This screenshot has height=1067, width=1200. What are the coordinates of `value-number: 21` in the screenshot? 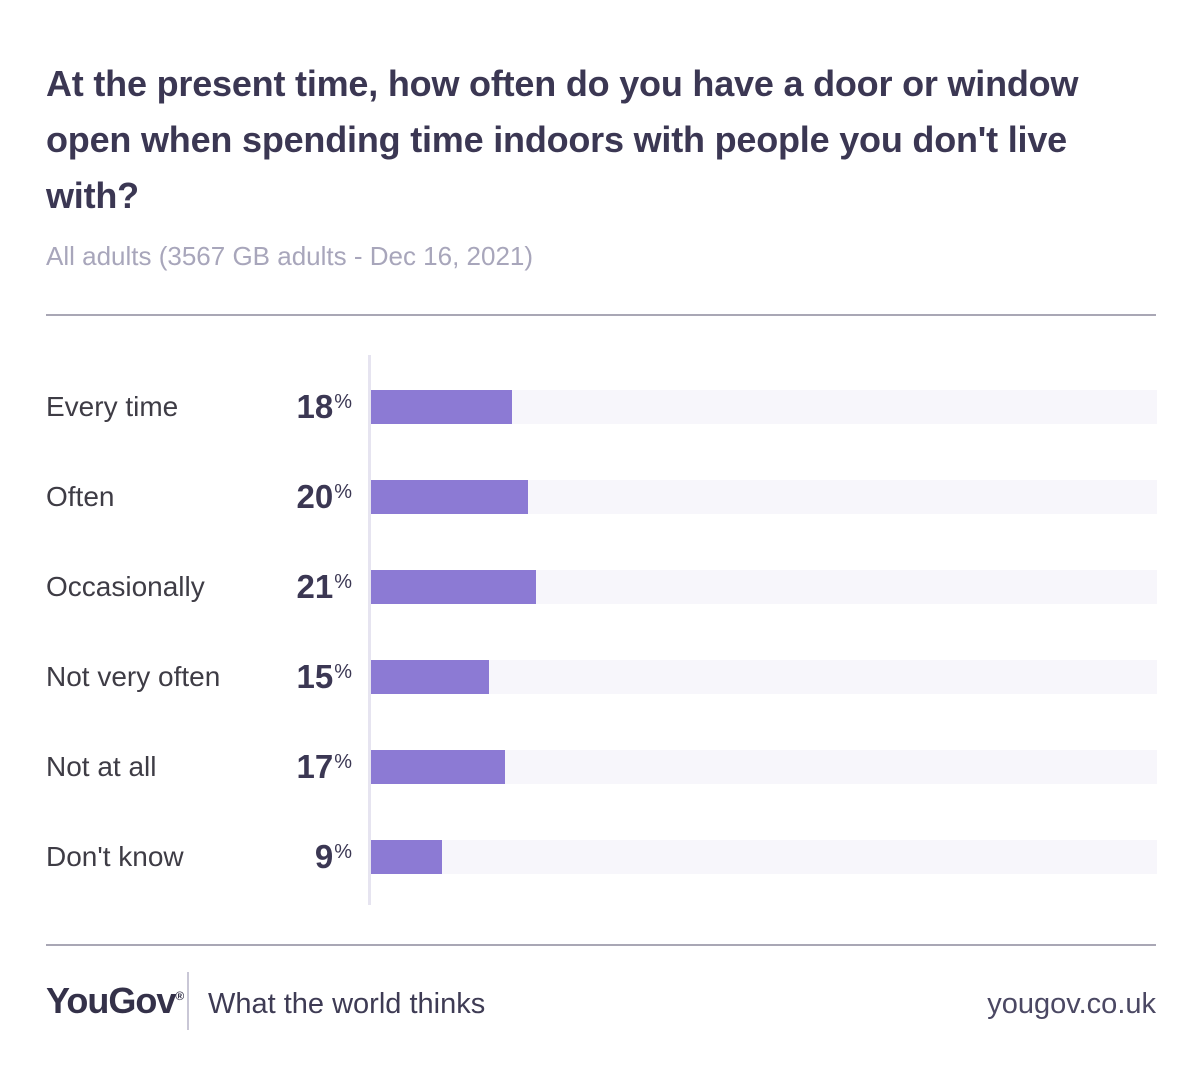 It's located at (315, 586).